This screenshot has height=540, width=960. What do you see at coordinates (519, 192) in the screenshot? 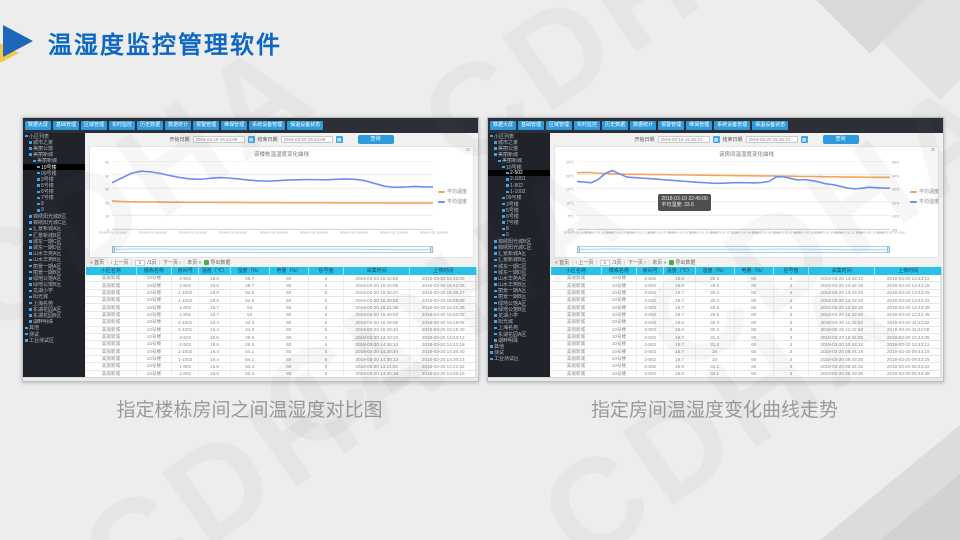
I see `tree-item: 1-1002` at bounding box center [519, 192].